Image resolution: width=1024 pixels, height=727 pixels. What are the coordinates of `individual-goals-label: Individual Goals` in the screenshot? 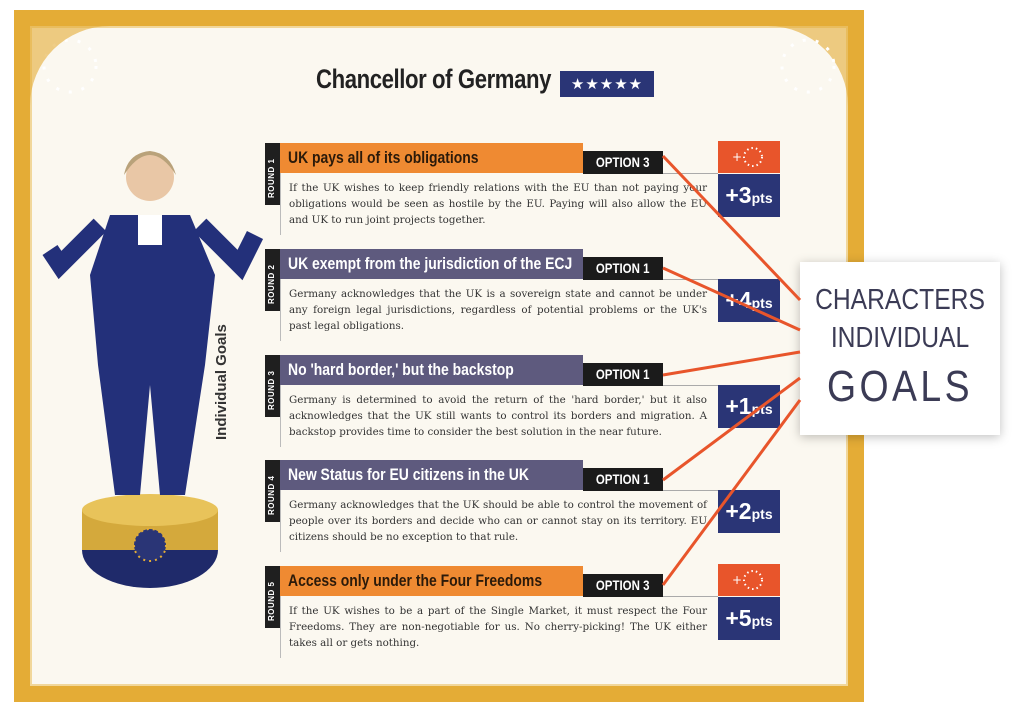 It's located at (221, 382).